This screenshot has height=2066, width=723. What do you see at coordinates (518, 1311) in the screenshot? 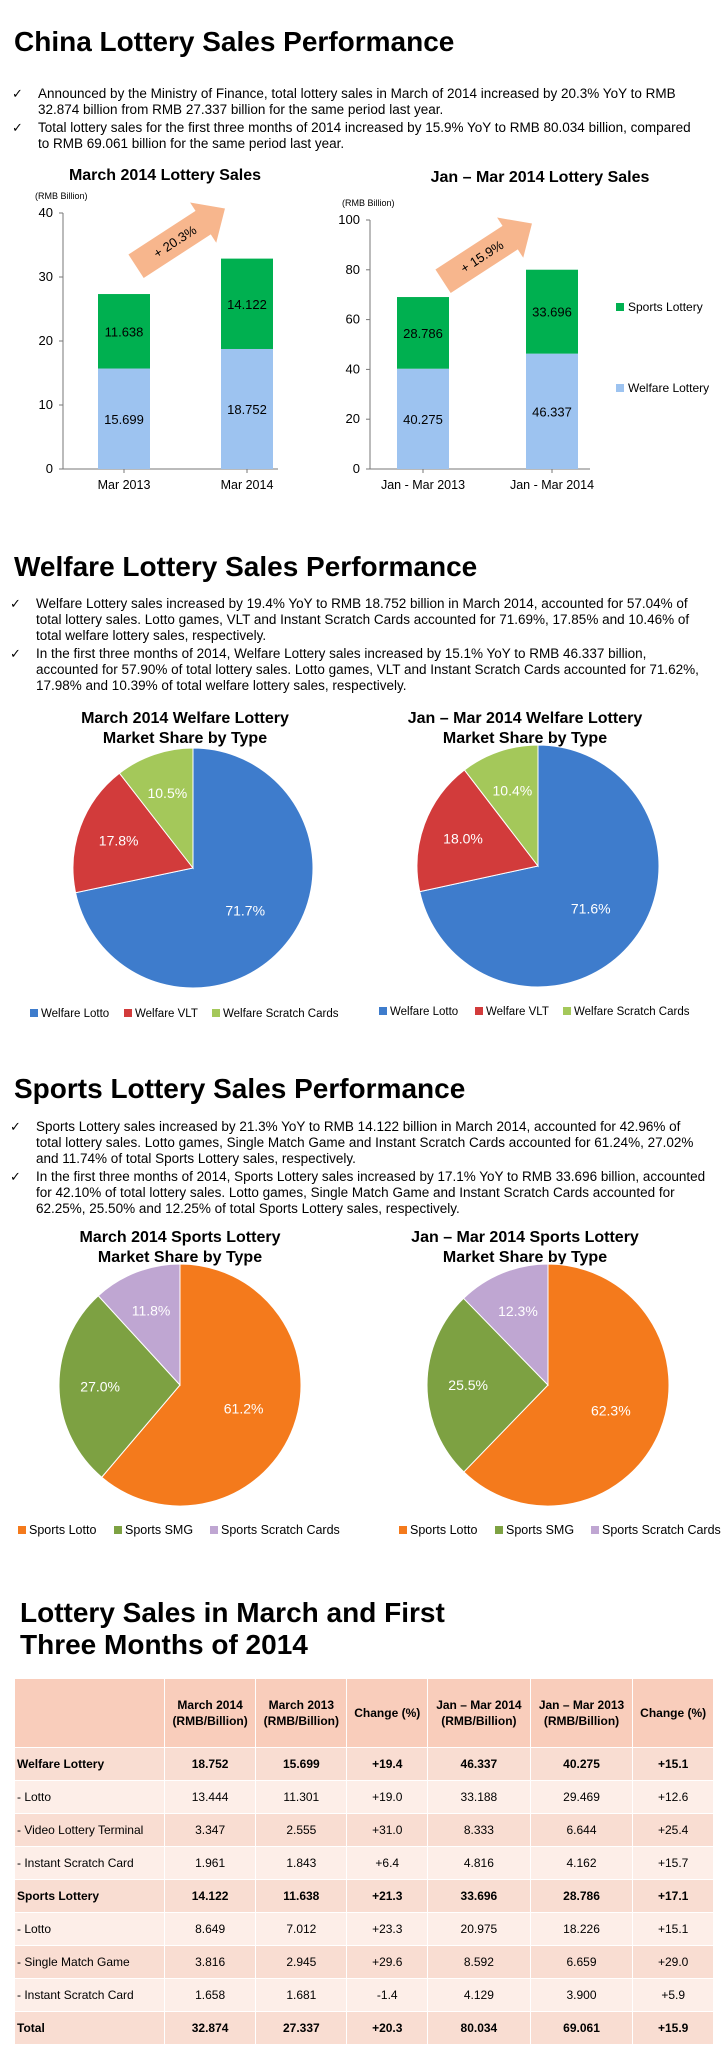
I see `slice-label: 12.3%` at bounding box center [518, 1311].